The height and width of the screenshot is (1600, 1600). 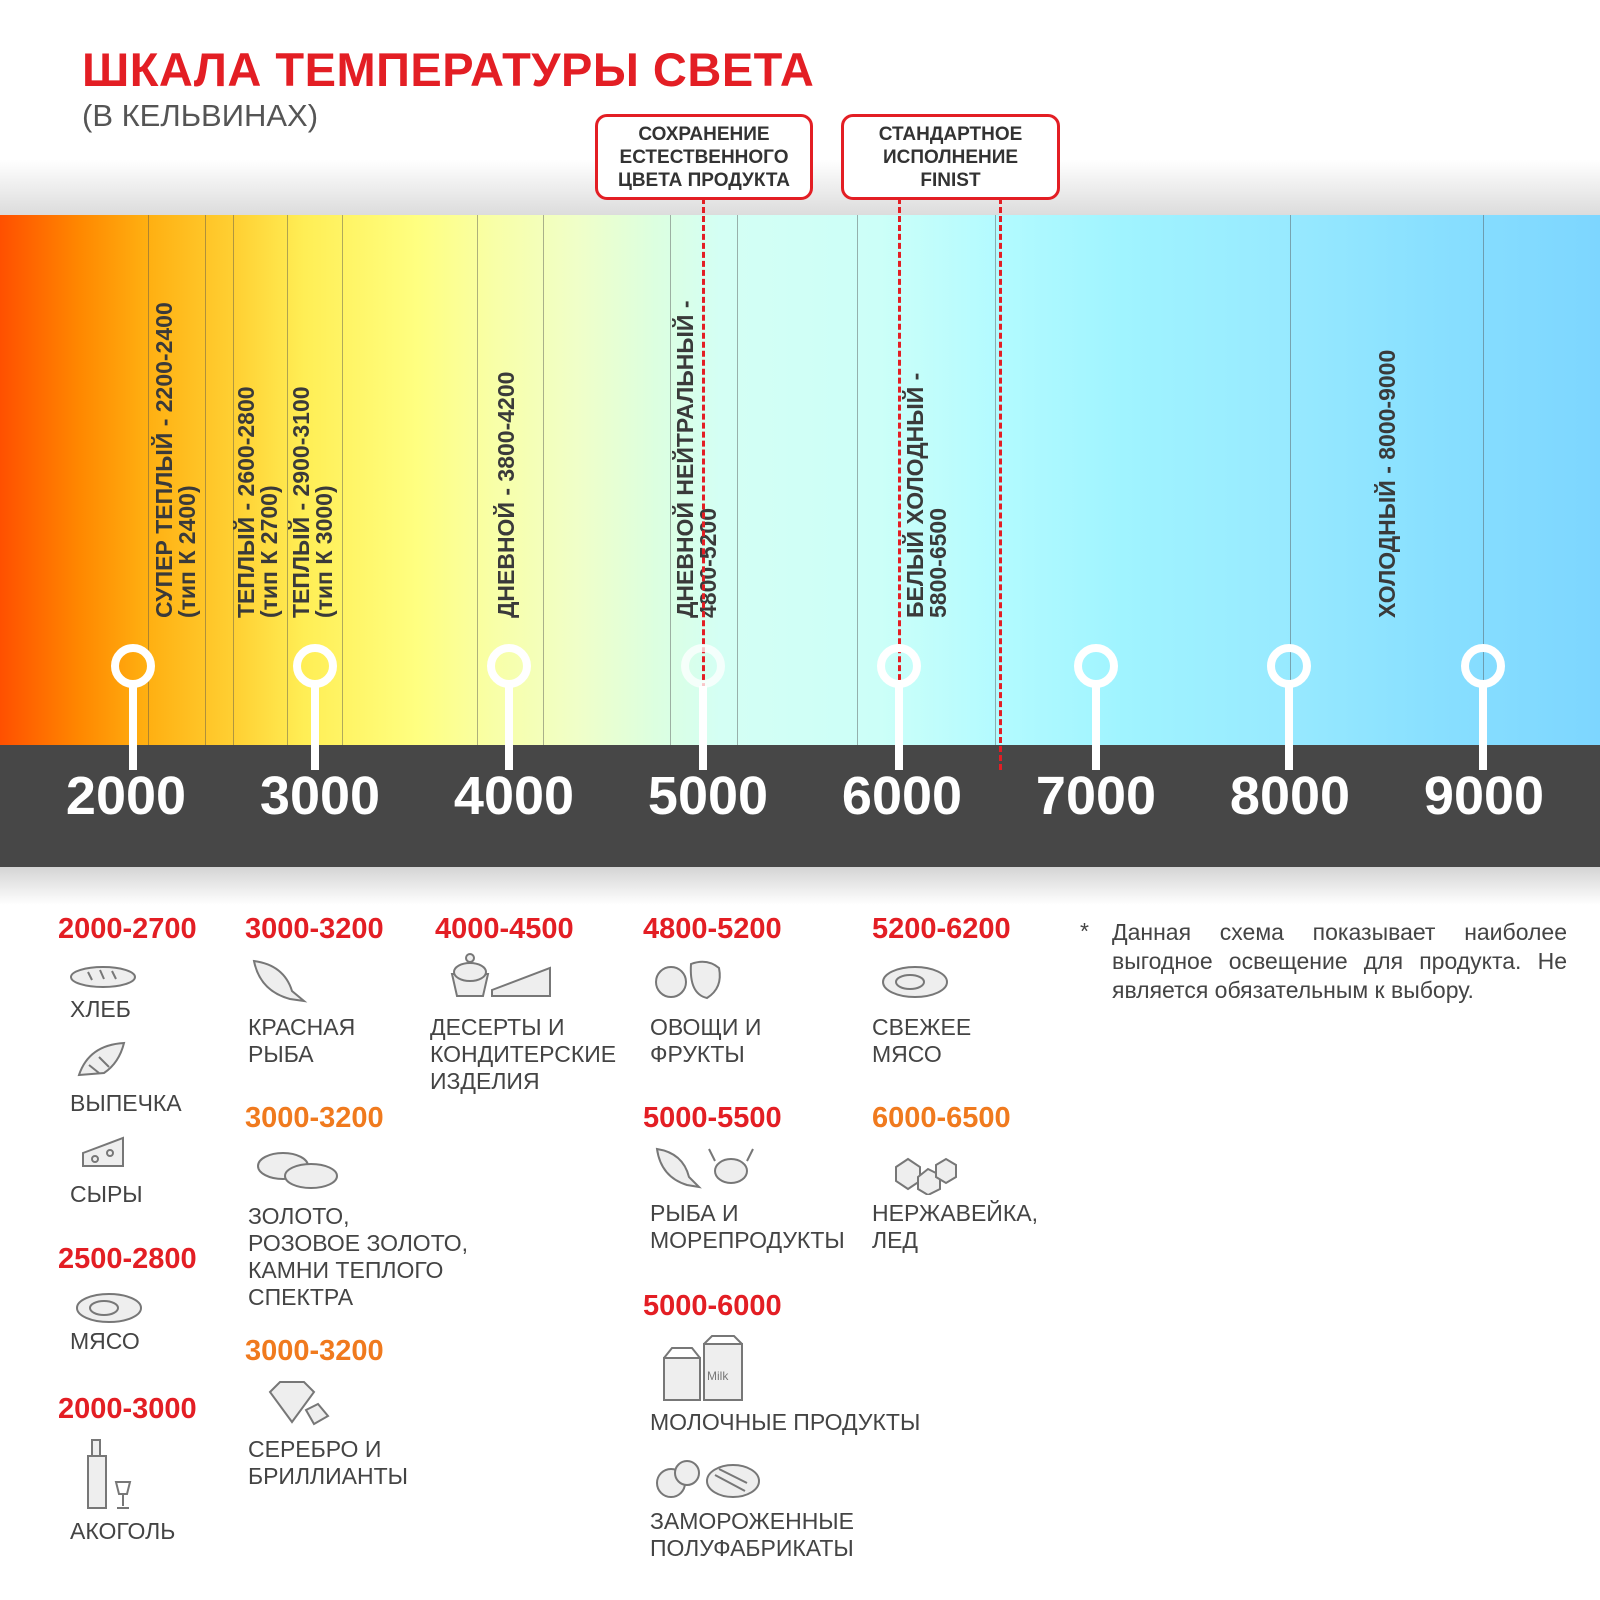 I want to click on zone-text: БЕЛЫЙ ХОЛОДНЫЙ -, so click(x=915, y=495).